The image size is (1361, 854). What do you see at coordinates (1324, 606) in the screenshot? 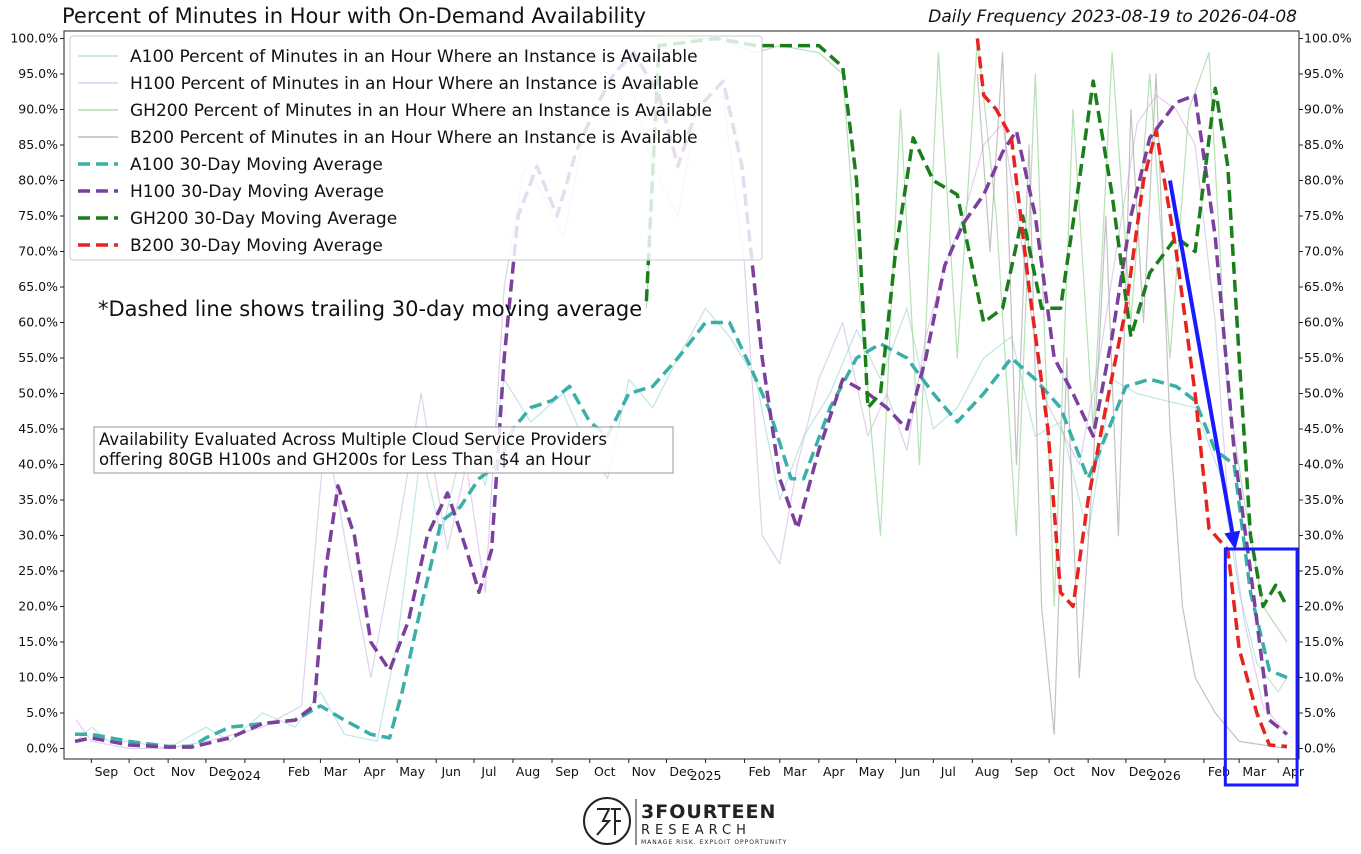
I see `y-tick-label-right: 20.0%` at bounding box center [1324, 606].